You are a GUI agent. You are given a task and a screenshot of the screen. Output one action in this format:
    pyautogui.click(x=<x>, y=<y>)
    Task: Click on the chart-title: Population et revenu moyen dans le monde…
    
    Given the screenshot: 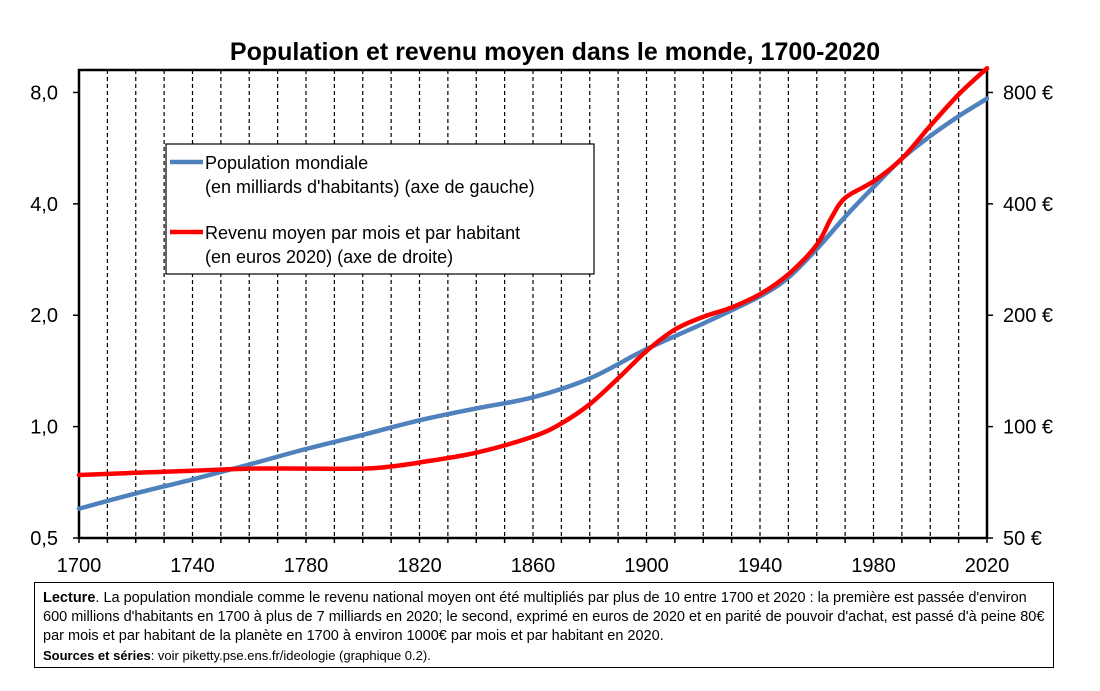 What is the action you would take?
    pyautogui.click(x=555, y=52)
    